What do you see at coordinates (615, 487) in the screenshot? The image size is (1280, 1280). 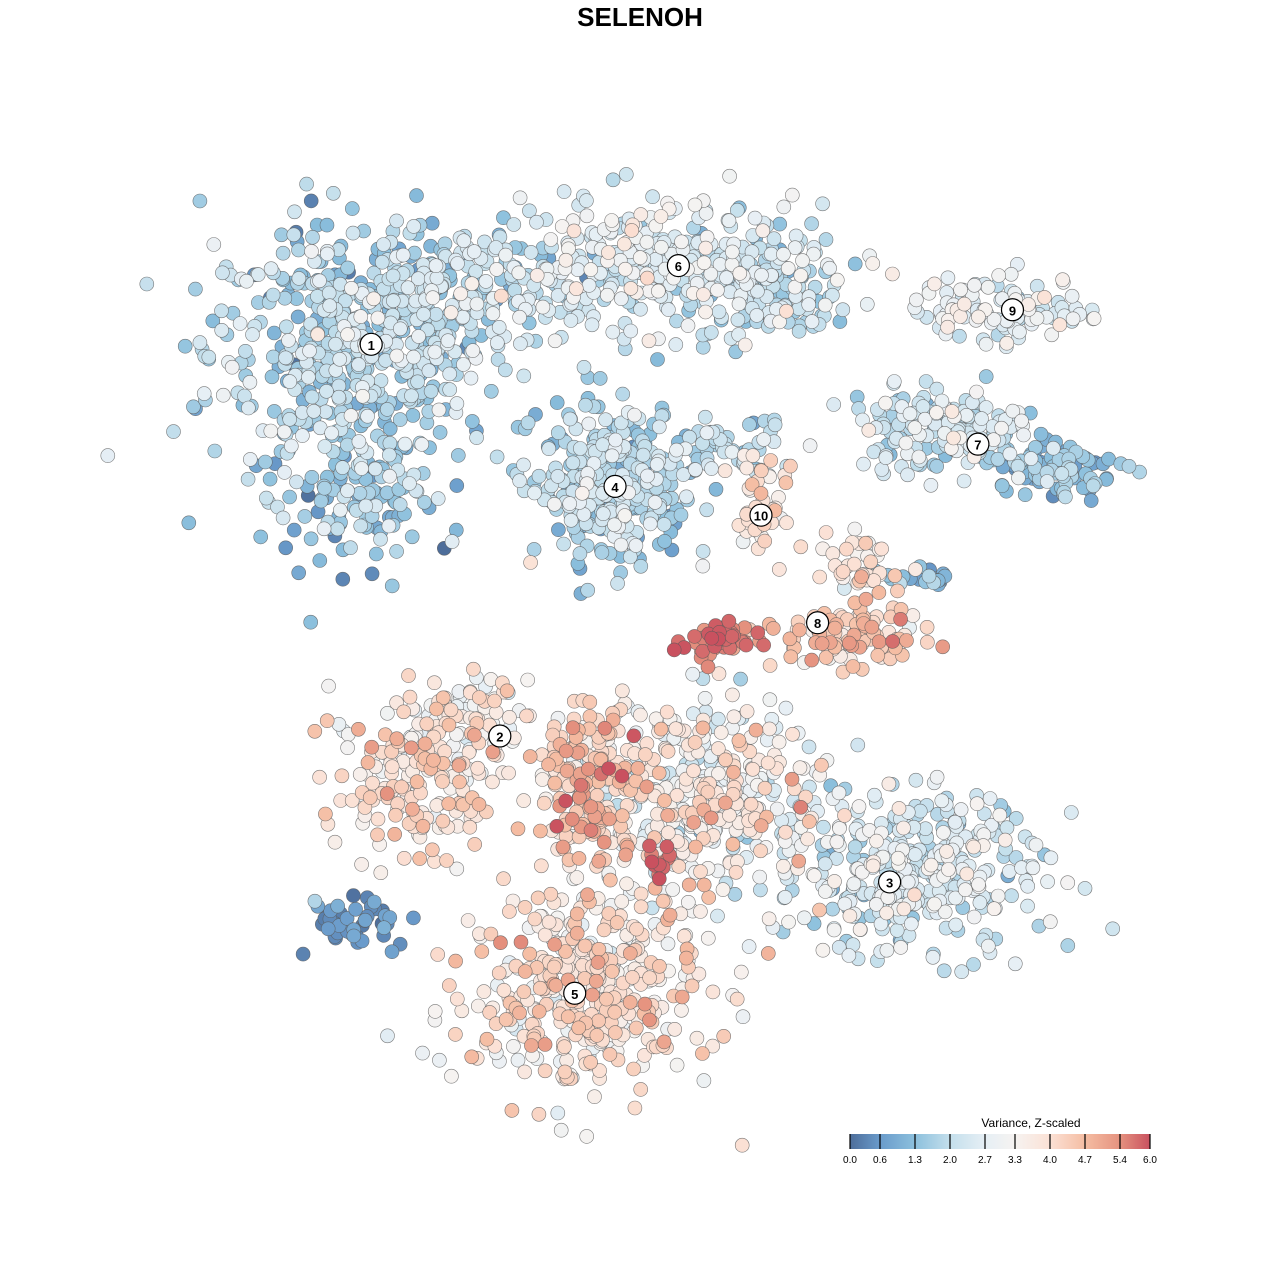 I see `cluster-label-text: 4` at bounding box center [615, 487].